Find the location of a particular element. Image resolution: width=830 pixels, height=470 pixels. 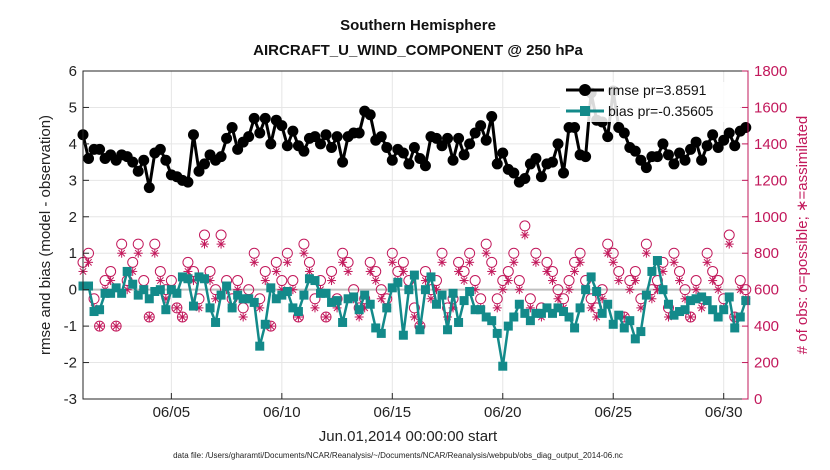

y-tick-label: 6 is located at coordinates (73, 71).